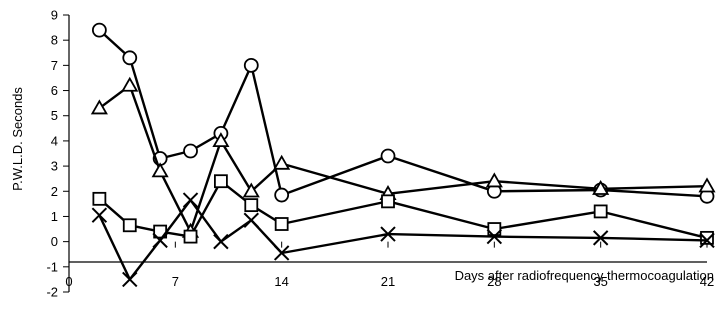 The height and width of the screenshot is (321, 718). I want to click on y-axis: -2 -1 0 1 2 3 4 5 6 7 8 9, so click(58, 154).